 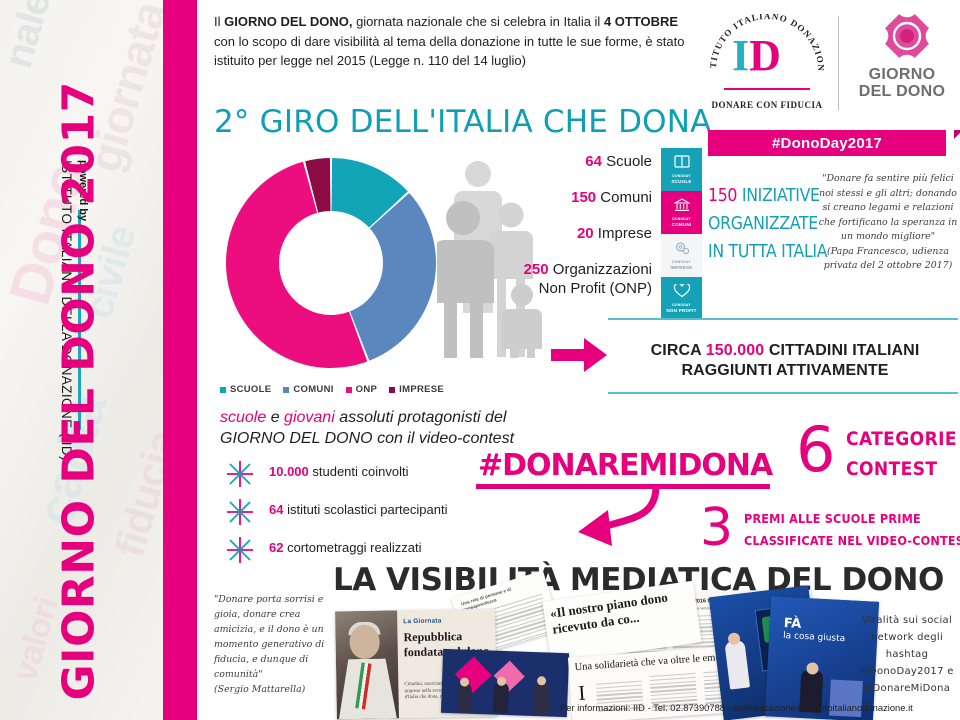 I want to click on curved-arrow-icon, so click(x=619, y=515).